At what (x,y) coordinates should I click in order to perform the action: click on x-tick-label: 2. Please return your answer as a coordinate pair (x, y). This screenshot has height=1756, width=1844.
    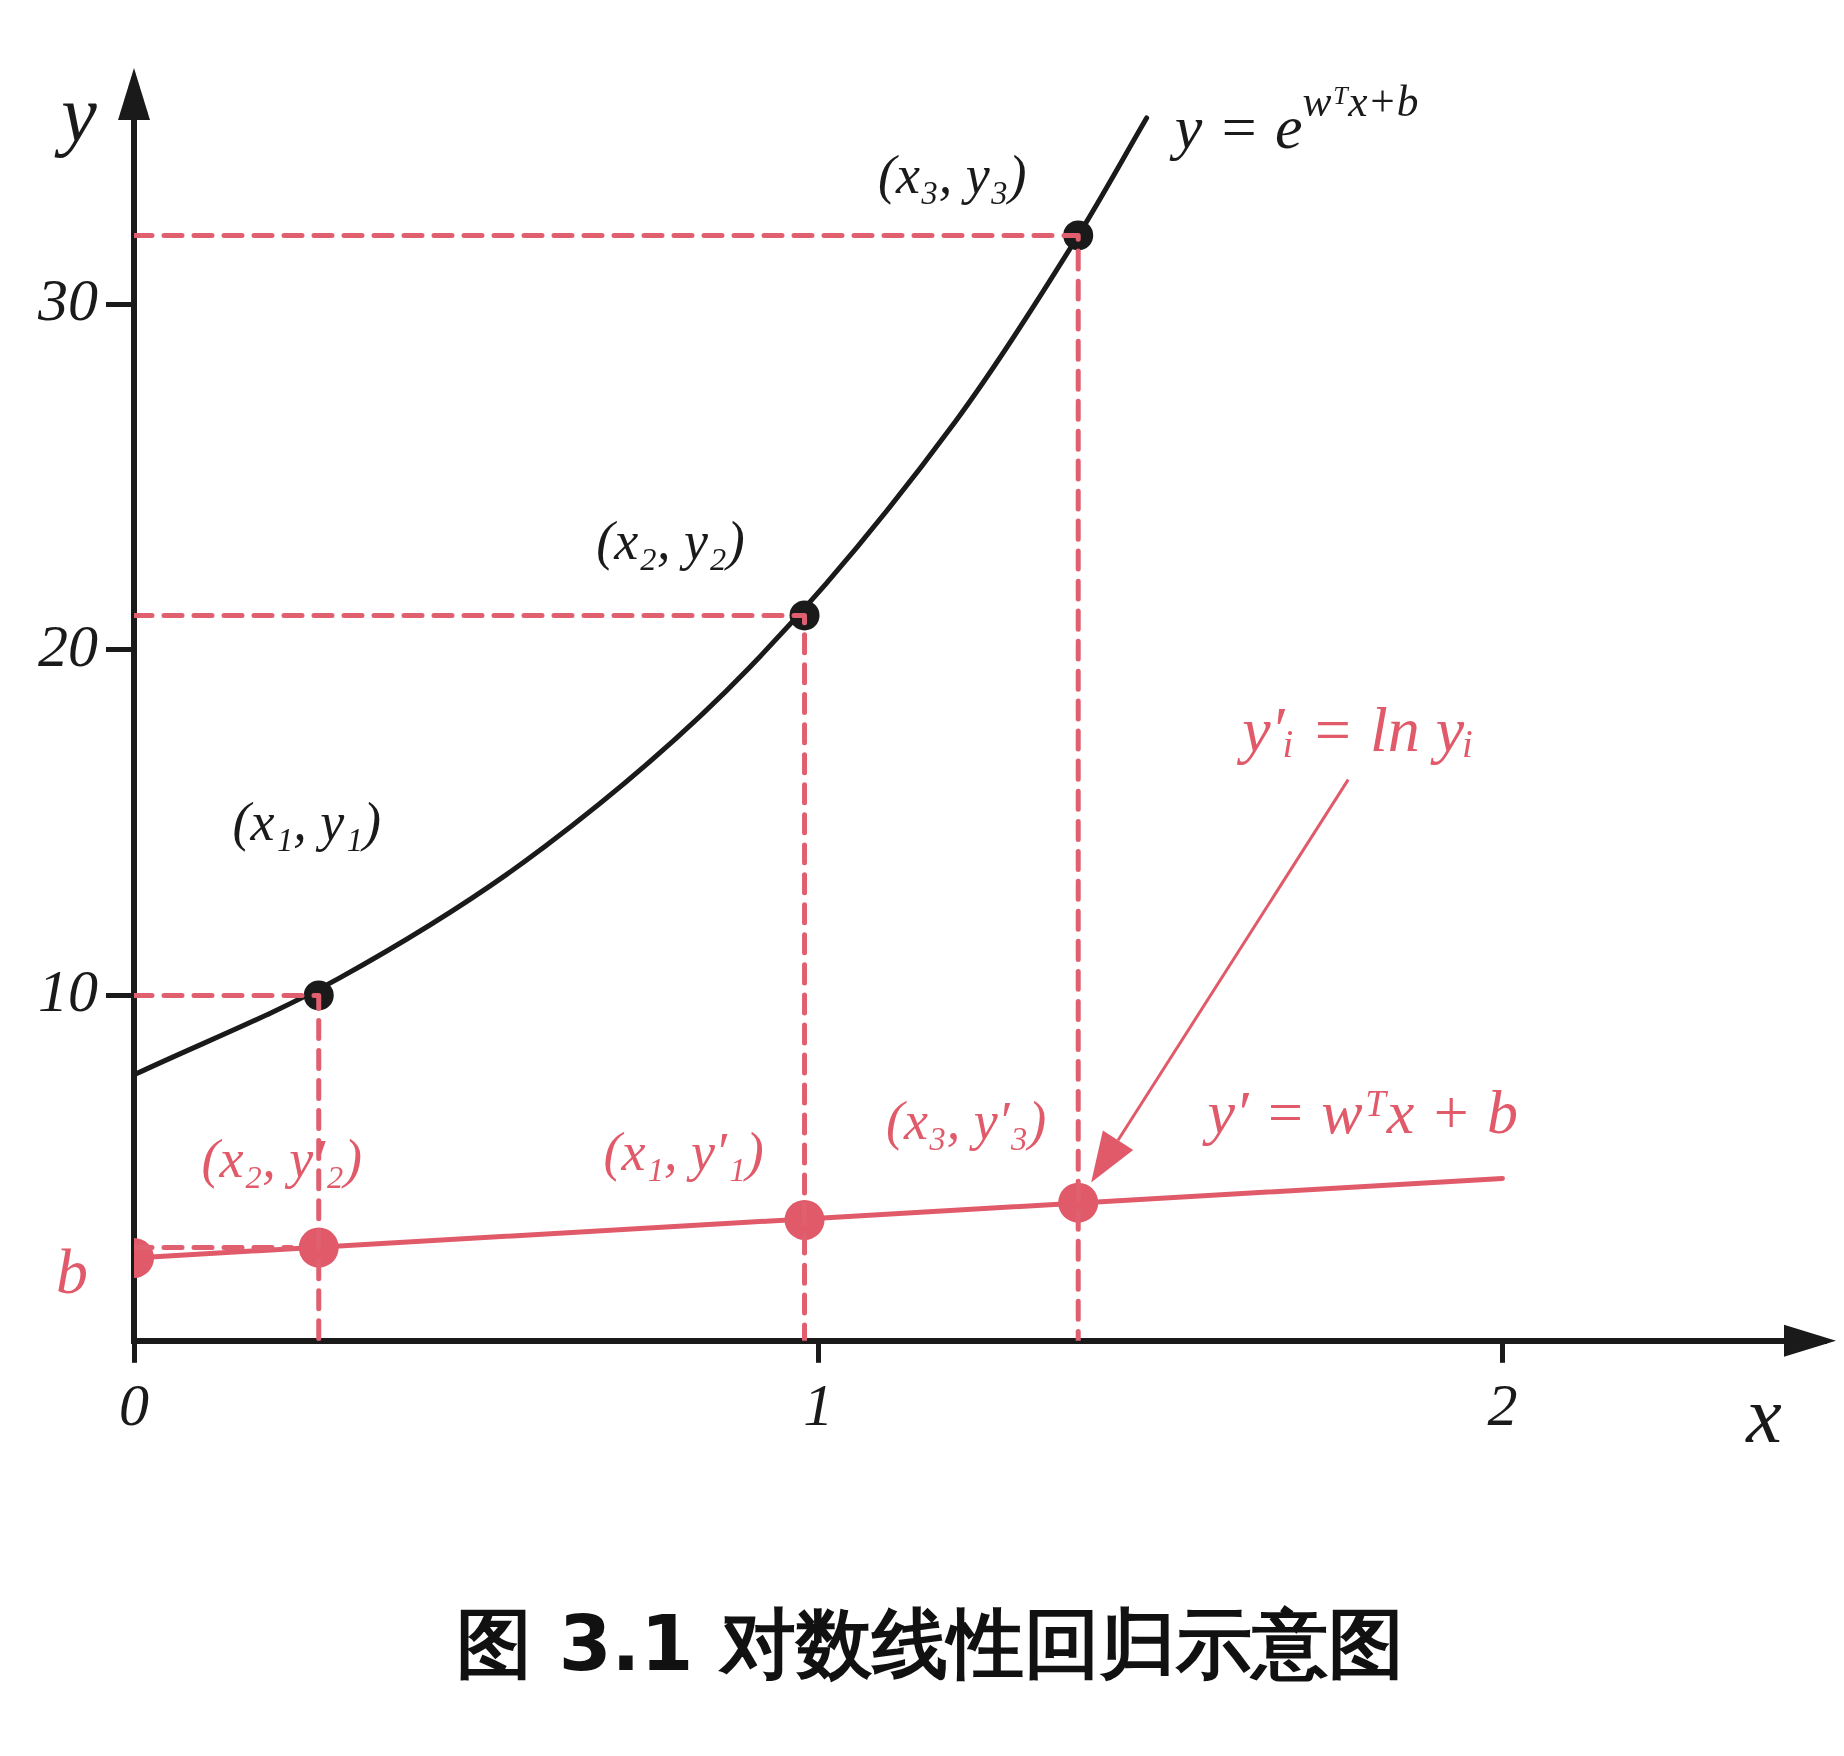
    Looking at the image, I should click on (1502, 1404).